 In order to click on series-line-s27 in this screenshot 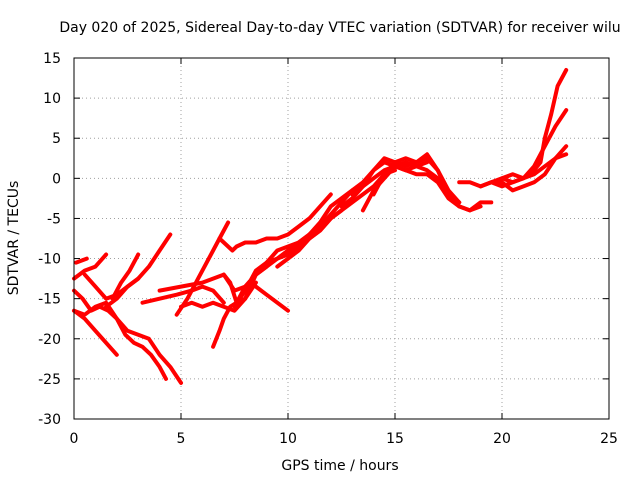, I will do `click(534, 126)`.